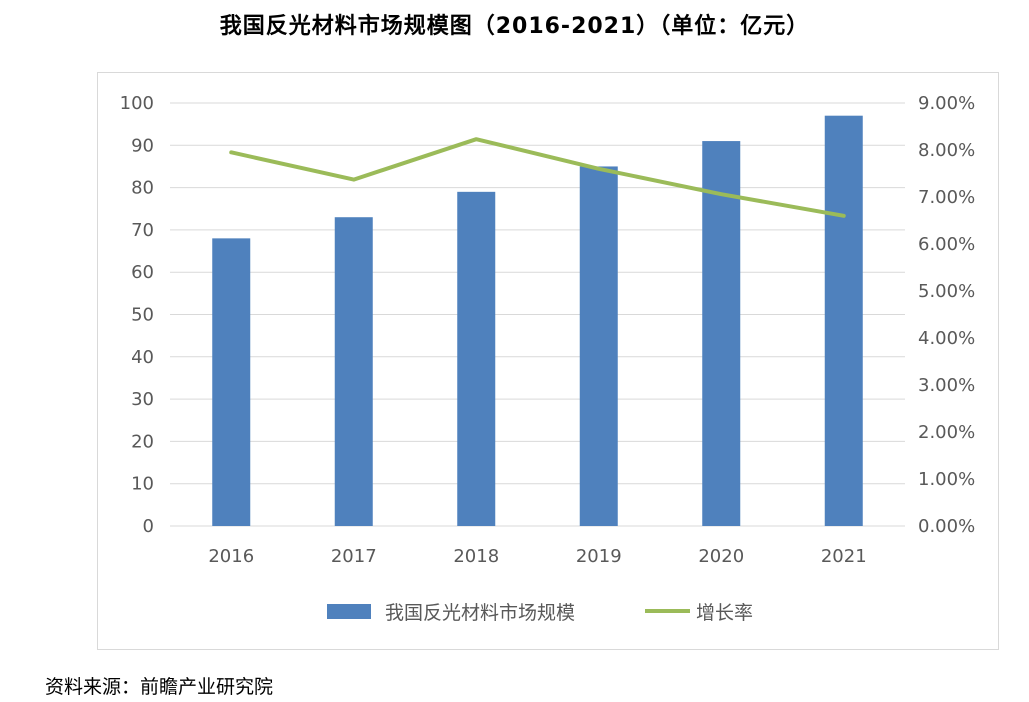 This screenshot has height=702, width=1029. Describe the element at coordinates (946, 150) in the screenshot. I see `right-tick-label: 8.00%` at that location.